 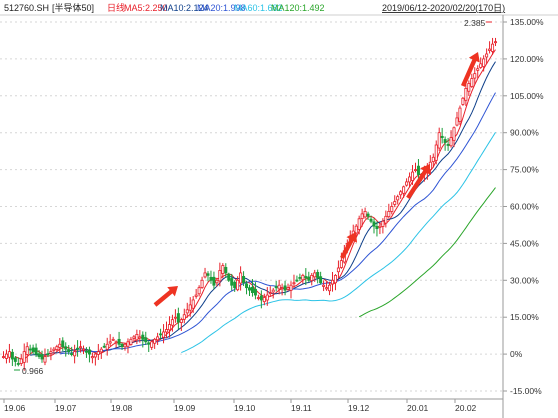 What do you see at coordinates (443, 8) in the screenshot?
I see `date-range-label: 2019/06/12-2020/02/20(170日)` at bounding box center [443, 8].